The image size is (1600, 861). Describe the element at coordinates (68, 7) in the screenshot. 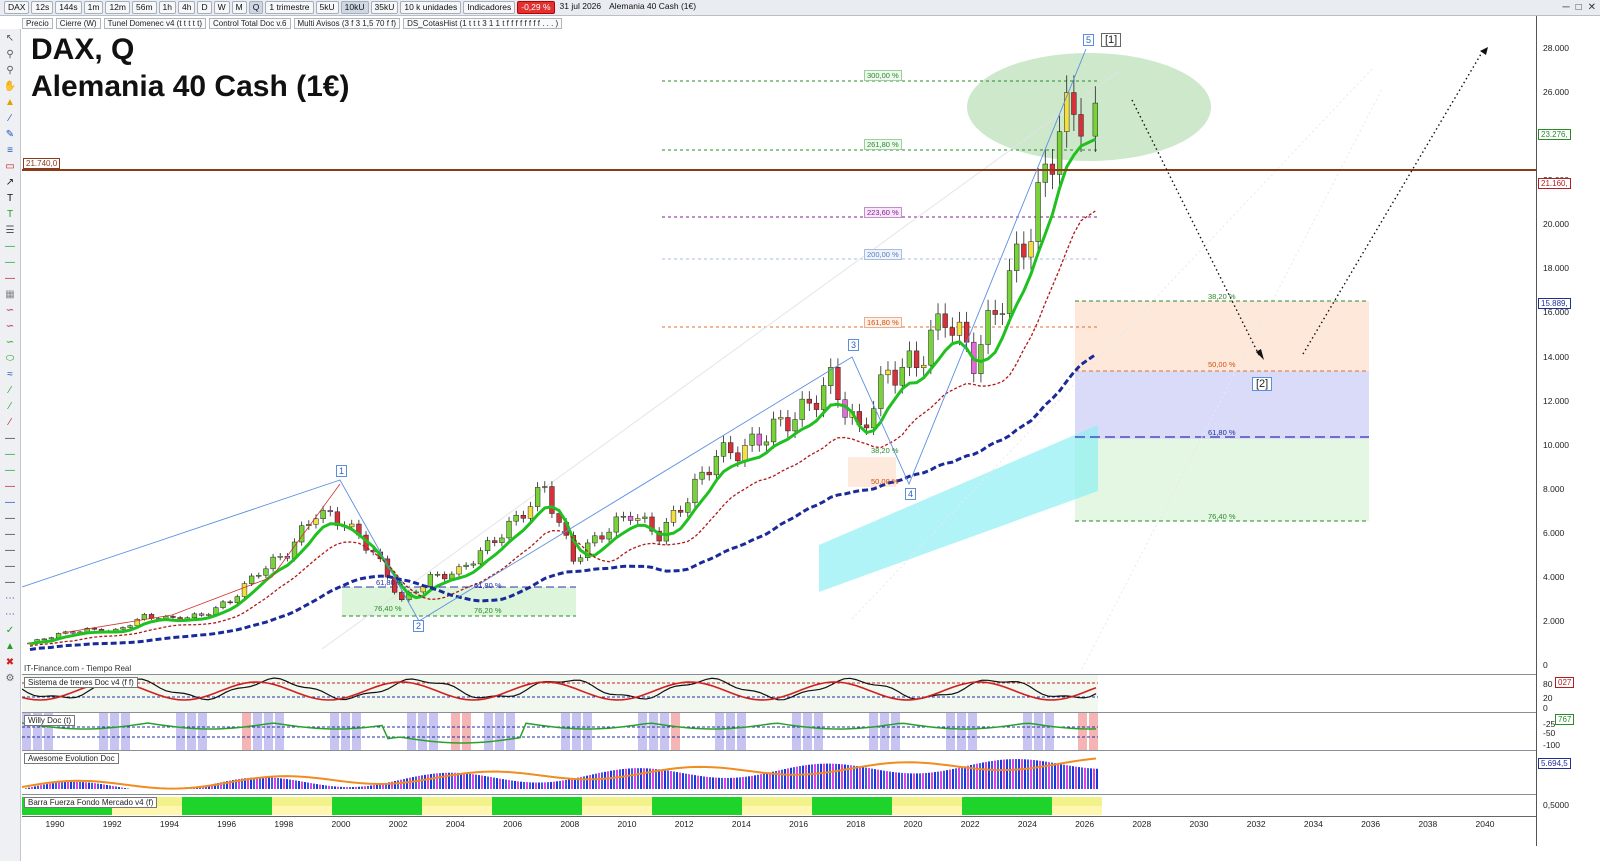

I see `interval-144s: 144s` at that location.